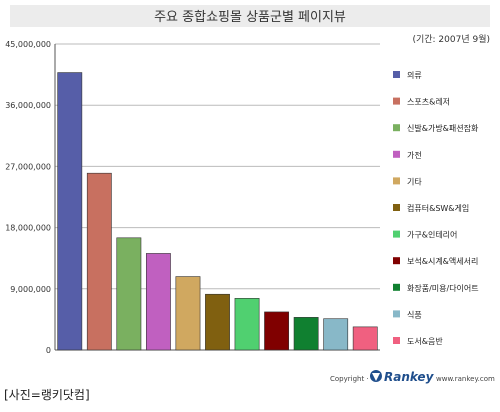 The height and width of the screenshot is (412, 500). Describe the element at coordinates (376, 376) in the screenshot. I see `rankey-logo-icon` at that location.